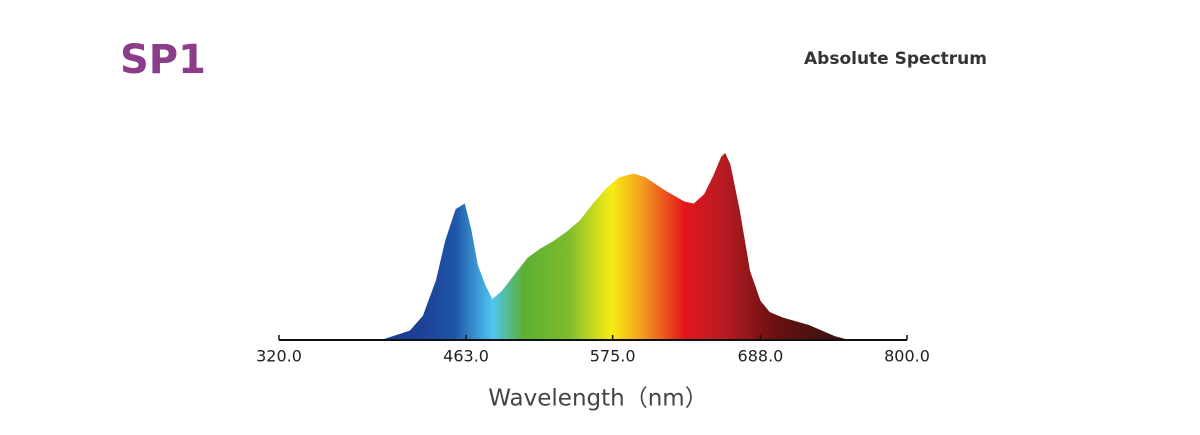  Describe the element at coordinates (466, 356) in the screenshot. I see `x-tick-label: 463.0` at that location.